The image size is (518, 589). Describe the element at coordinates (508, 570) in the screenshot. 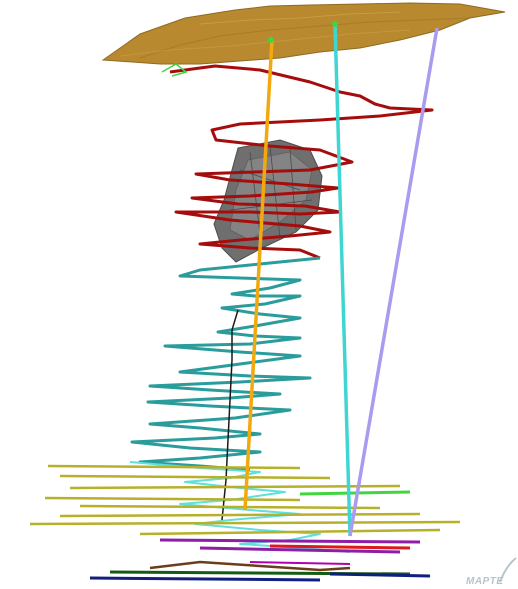

I see `logo-swoosh-icon` at that location.